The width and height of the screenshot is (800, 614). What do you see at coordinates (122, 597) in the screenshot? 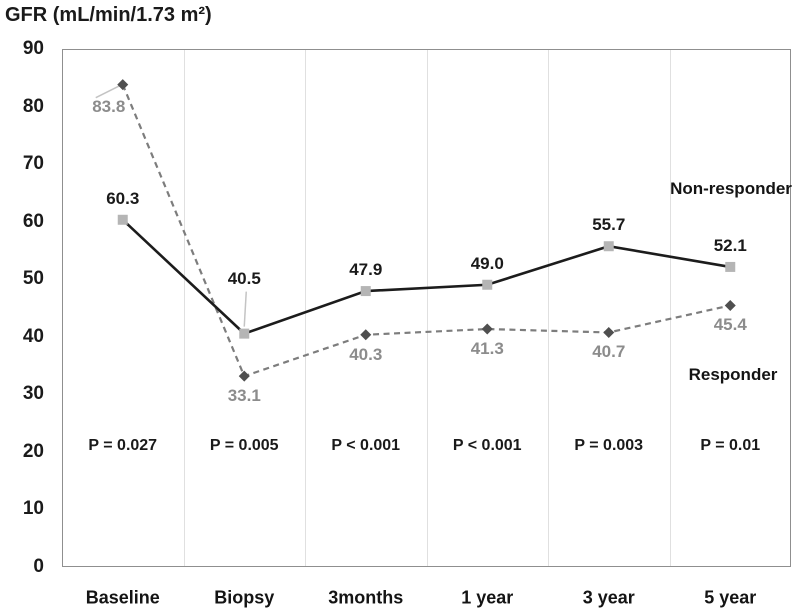
I see `x-axis-label: Baseline` at bounding box center [122, 597].